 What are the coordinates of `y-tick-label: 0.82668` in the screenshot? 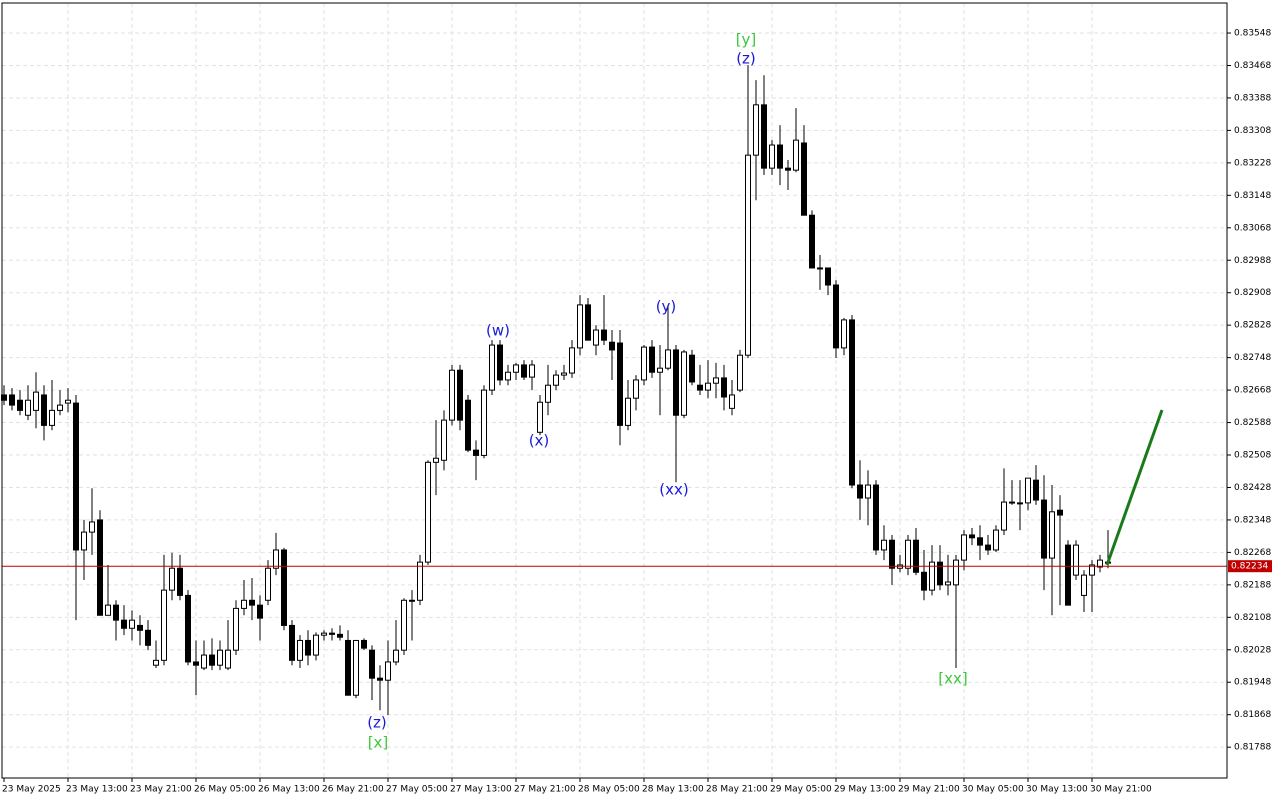 It's located at (1252, 391).